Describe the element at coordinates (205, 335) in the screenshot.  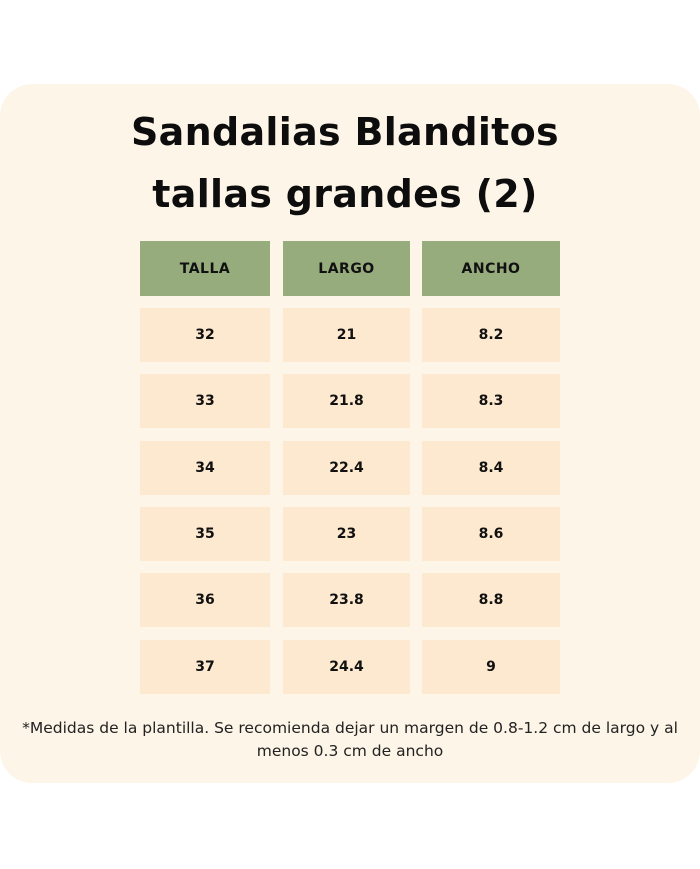
I see `cell-talla: 32` at that location.